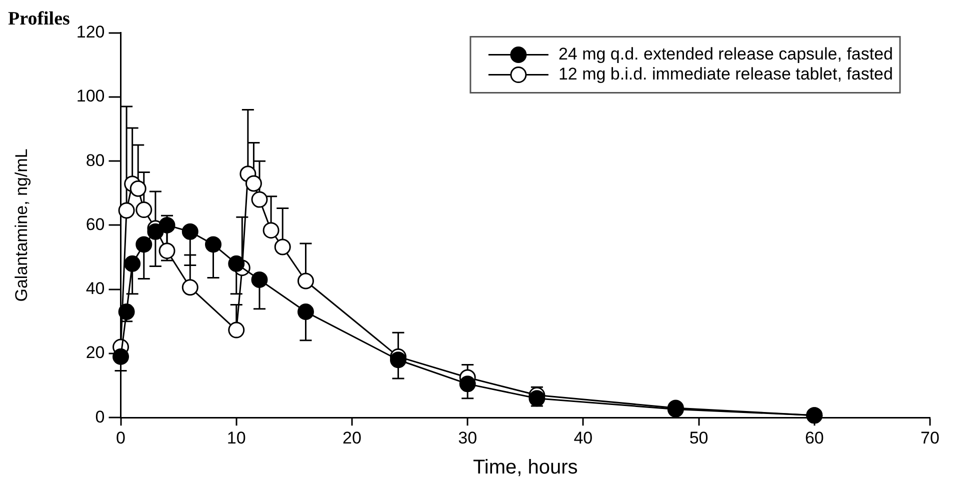  What do you see at coordinates (698, 438) in the screenshot?
I see `x-tick-label: 50` at bounding box center [698, 438].